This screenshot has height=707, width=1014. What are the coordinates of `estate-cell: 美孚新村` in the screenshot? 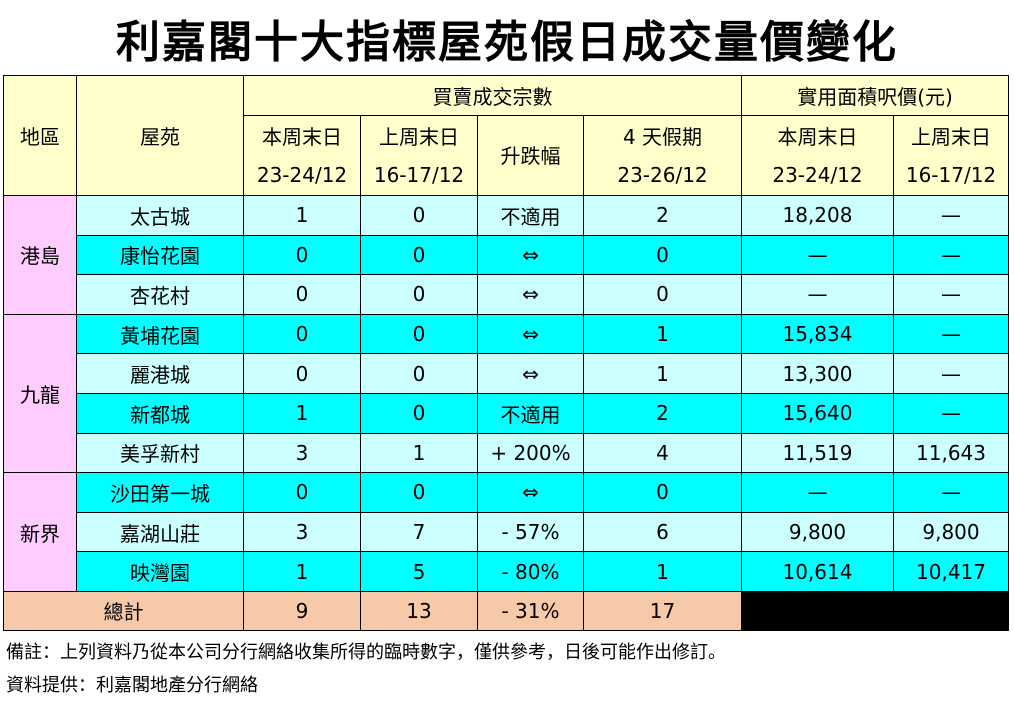 It's located at (160, 453).